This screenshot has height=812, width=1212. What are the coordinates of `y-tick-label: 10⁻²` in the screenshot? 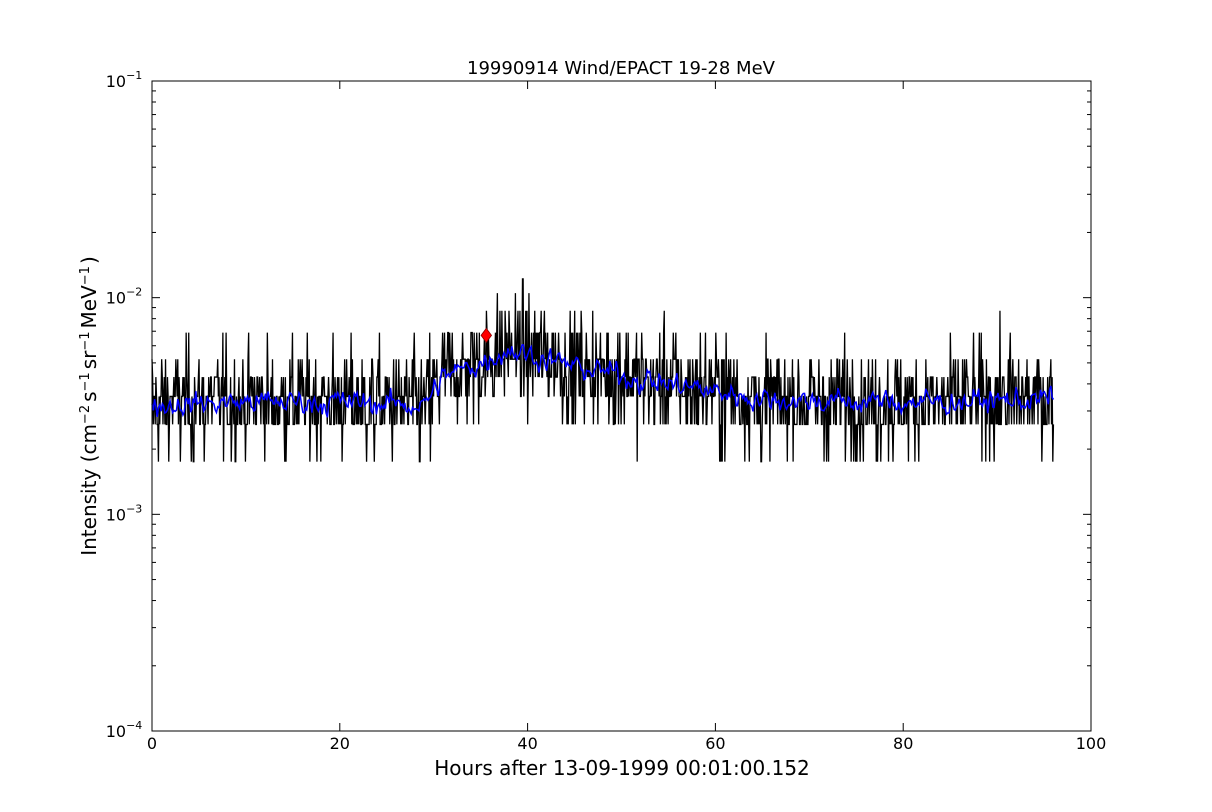 It's located at (124, 297).